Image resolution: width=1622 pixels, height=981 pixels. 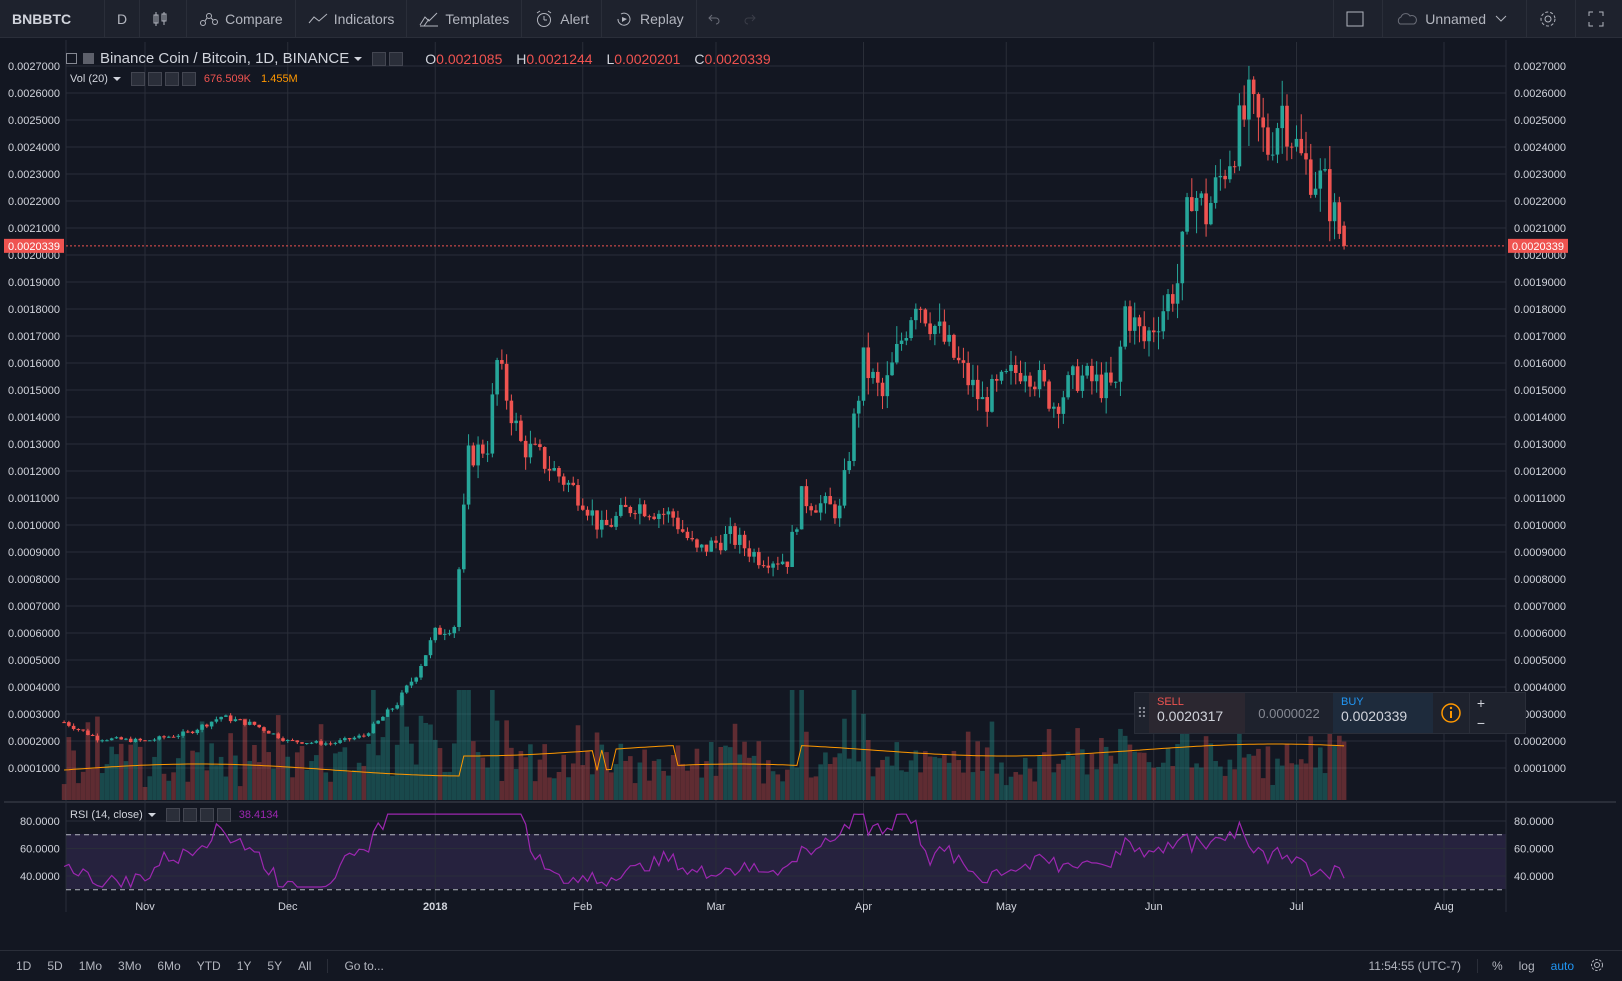 What do you see at coordinates (754, 19) in the screenshot?
I see `redo-button` at bounding box center [754, 19].